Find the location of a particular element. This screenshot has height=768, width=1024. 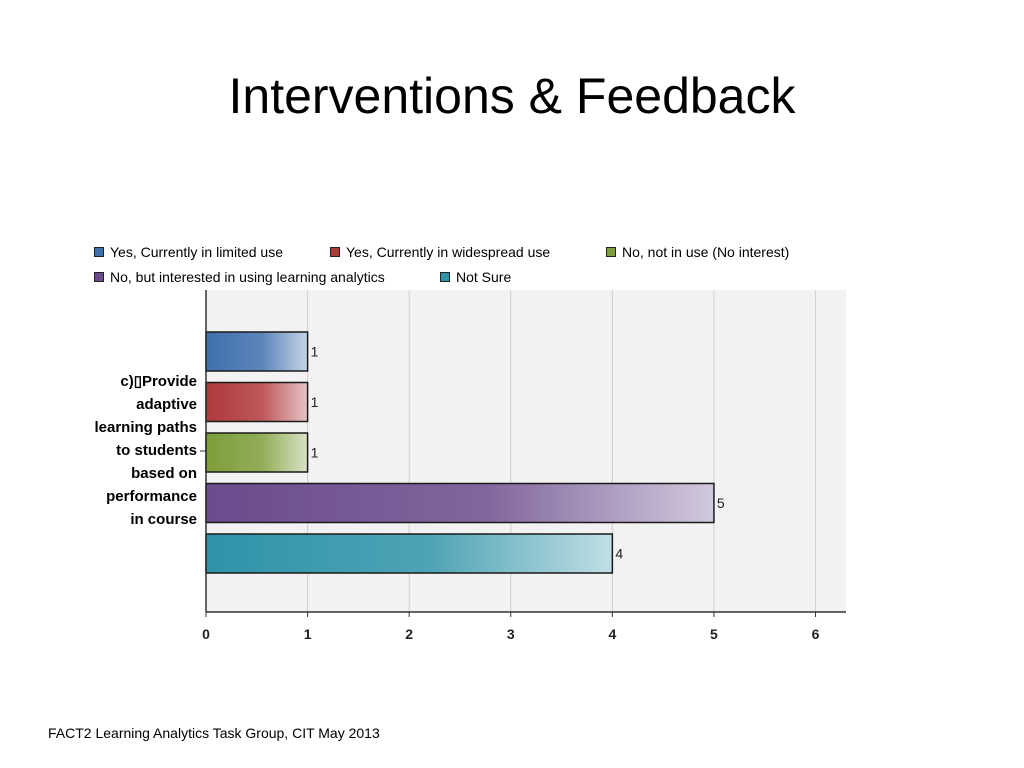

x-tick-label-1: 1 is located at coordinates (308, 634).